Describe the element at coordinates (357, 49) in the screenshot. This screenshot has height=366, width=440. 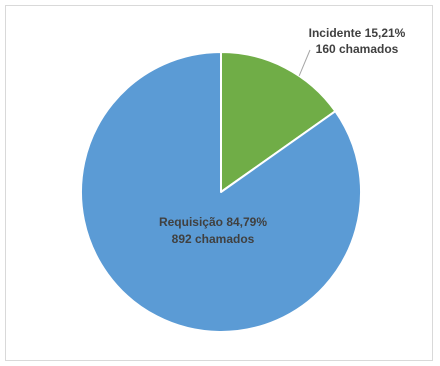
I see `incidente-label-line2: 160 chamados` at that location.